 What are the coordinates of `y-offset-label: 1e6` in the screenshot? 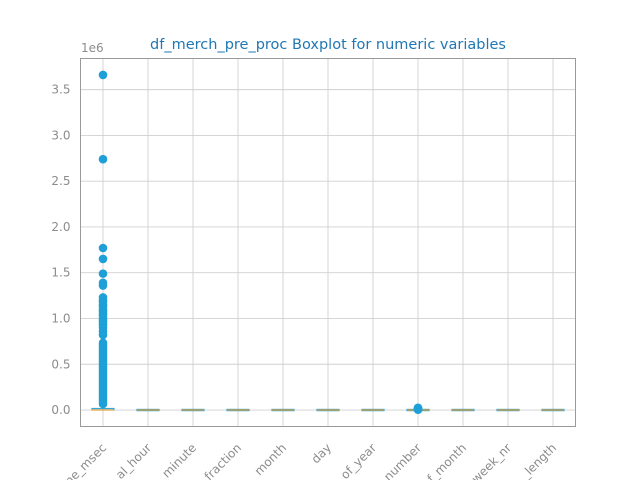 It's located at (92, 48).